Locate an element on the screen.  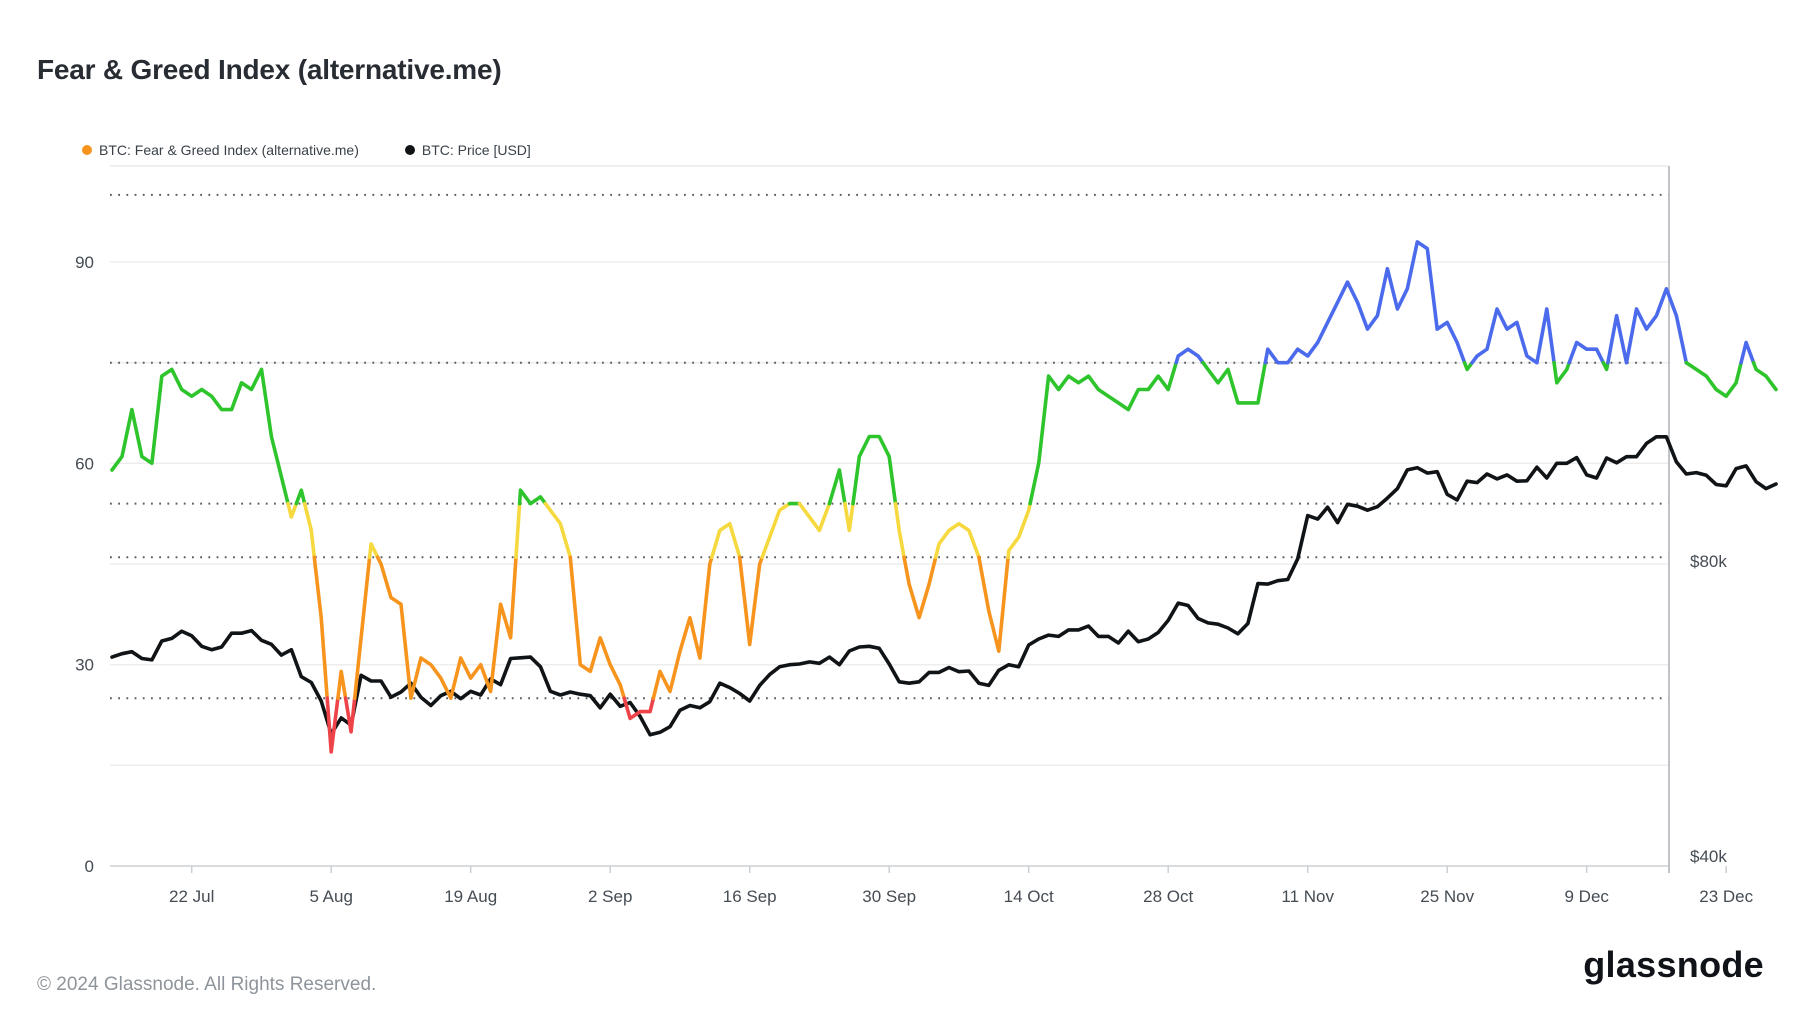
right-axis-labels: $40k $80k is located at coordinates (1708, 709).